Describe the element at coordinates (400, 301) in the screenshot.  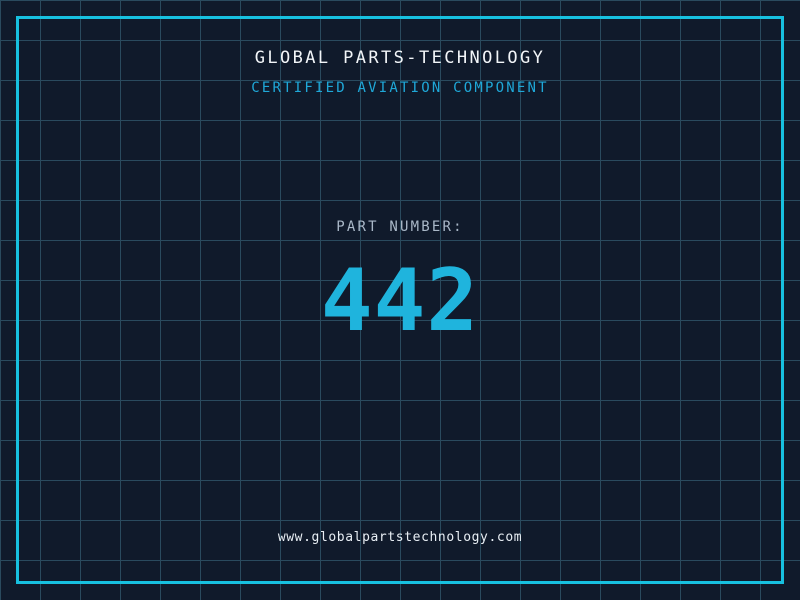
I see `part-number-value: 442` at that location.